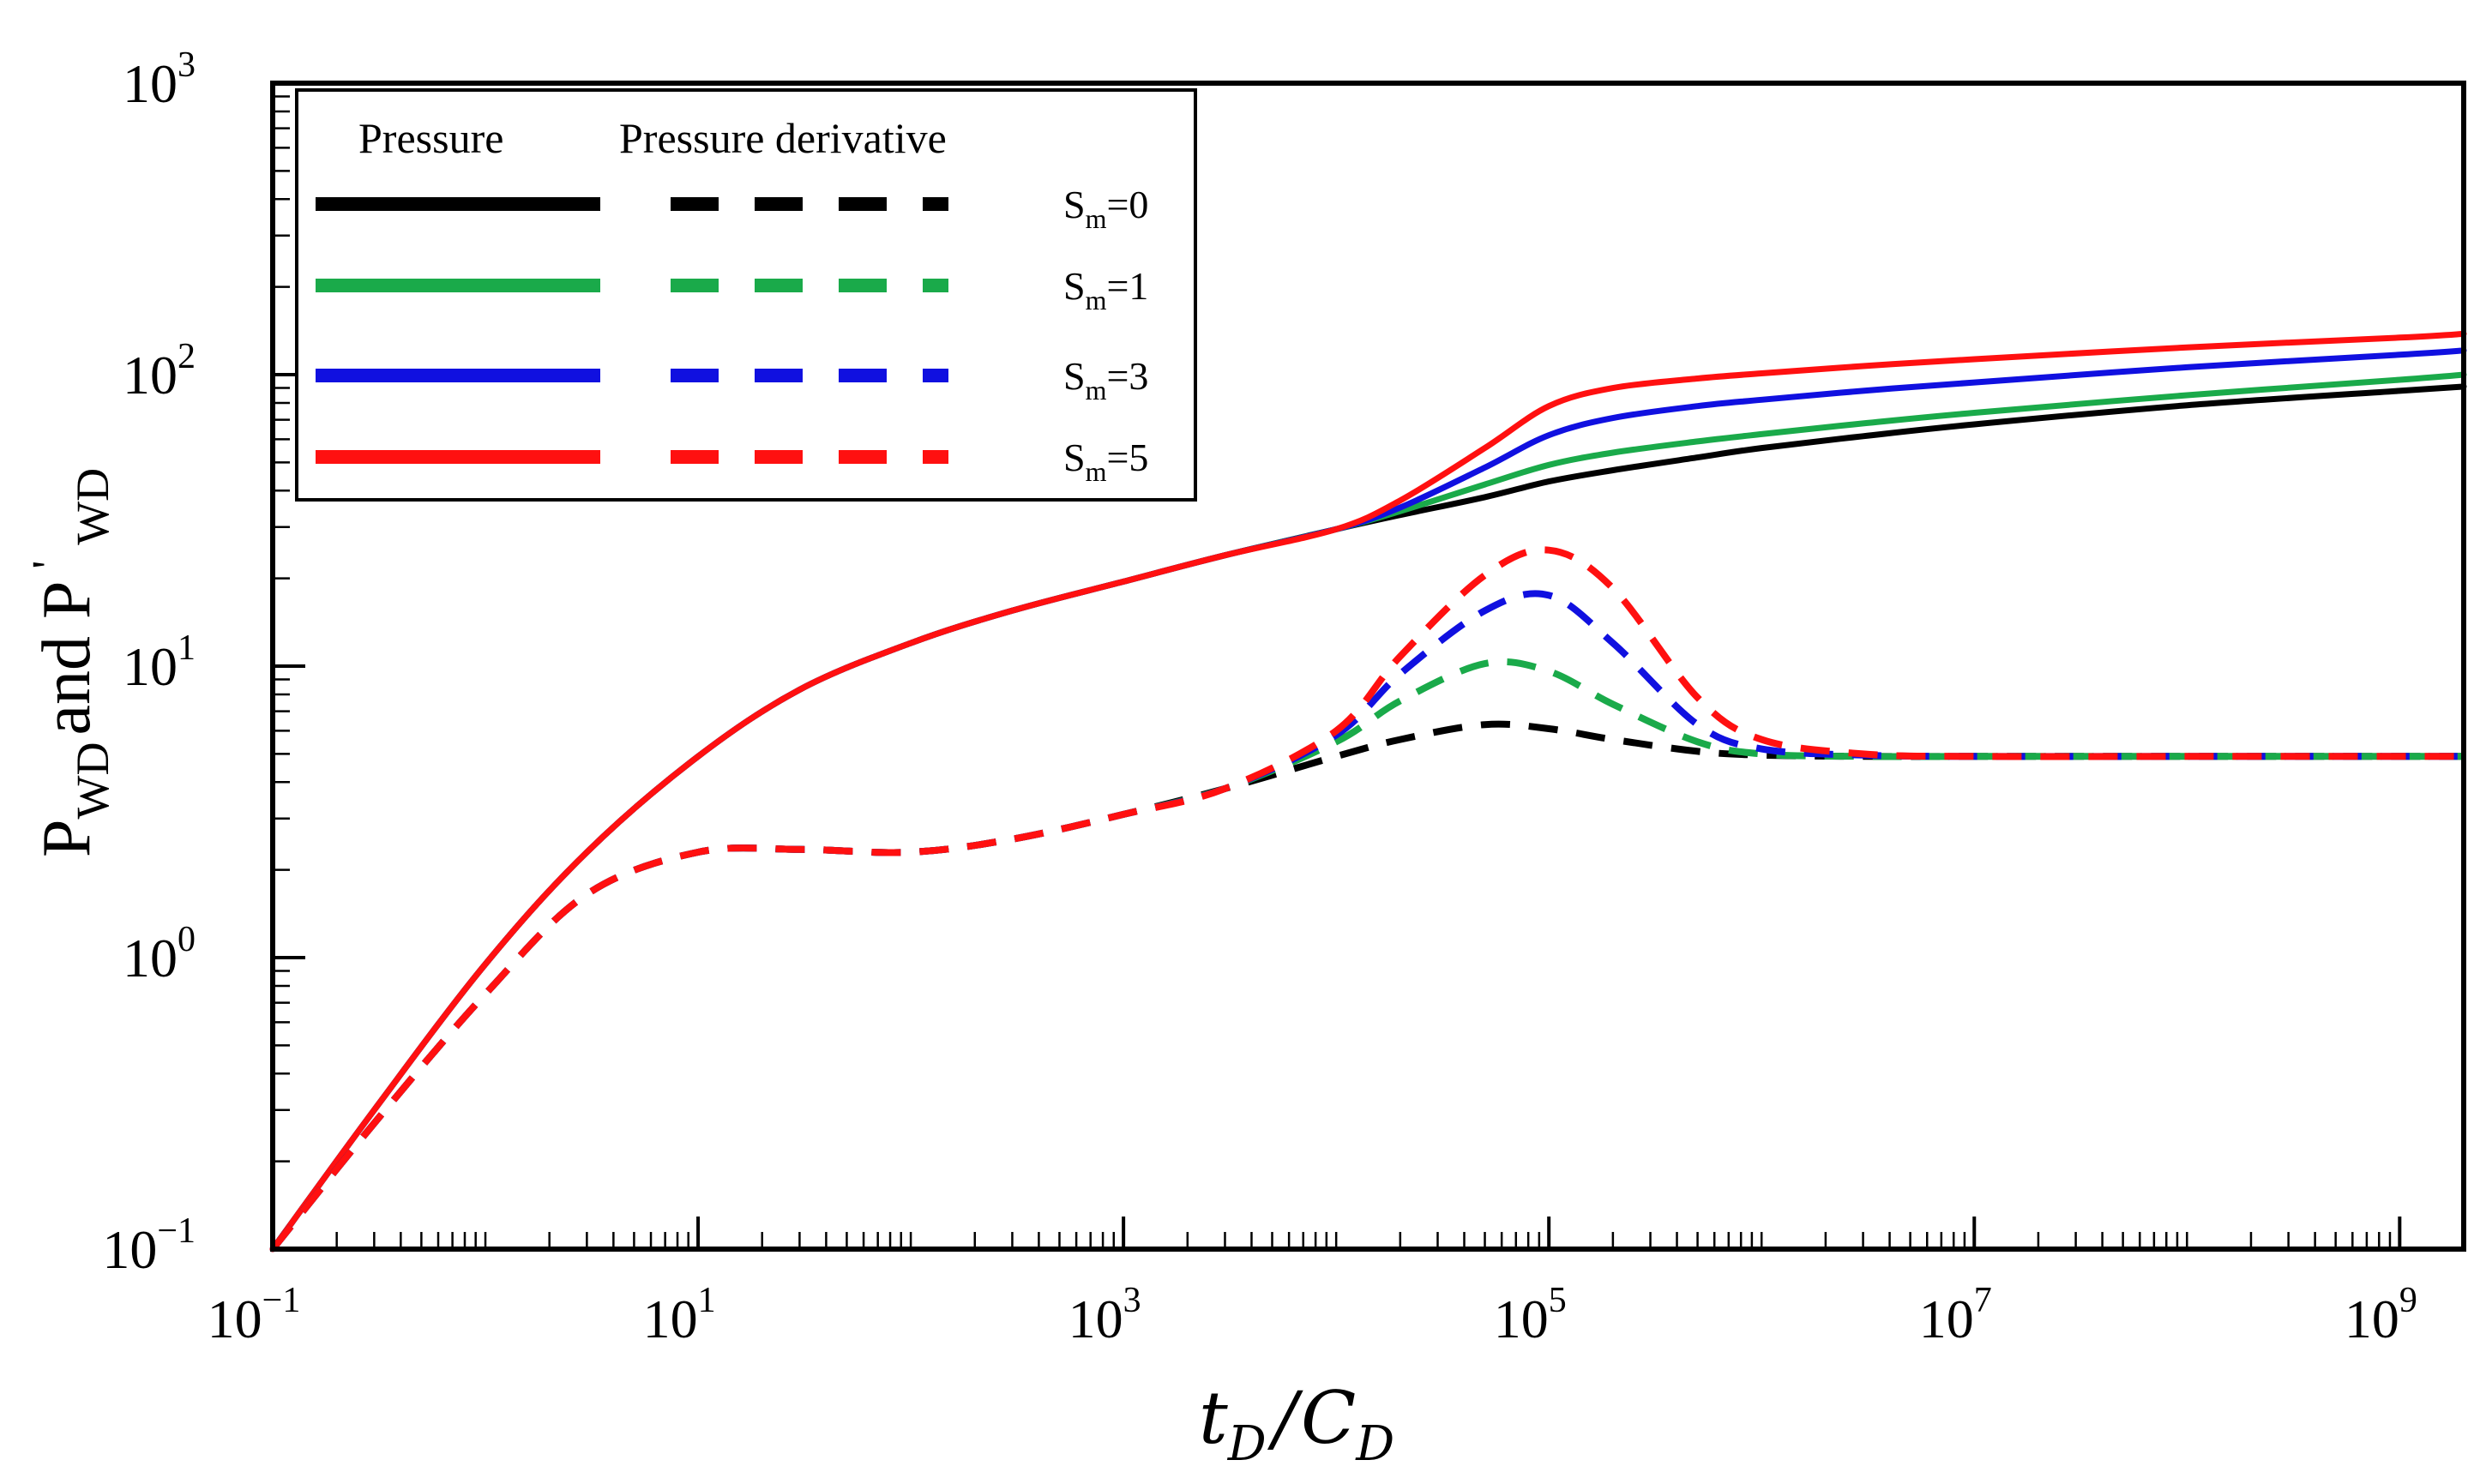  Describe the element at coordinates (1105, 380) in the screenshot. I see `legend-entry-label: Sm=3` at that location.